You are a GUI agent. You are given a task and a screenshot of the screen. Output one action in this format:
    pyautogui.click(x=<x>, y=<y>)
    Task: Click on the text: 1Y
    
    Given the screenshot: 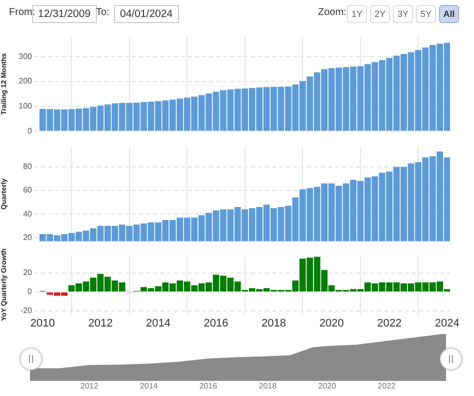 What is the action you would take?
    pyautogui.click(x=357, y=14)
    